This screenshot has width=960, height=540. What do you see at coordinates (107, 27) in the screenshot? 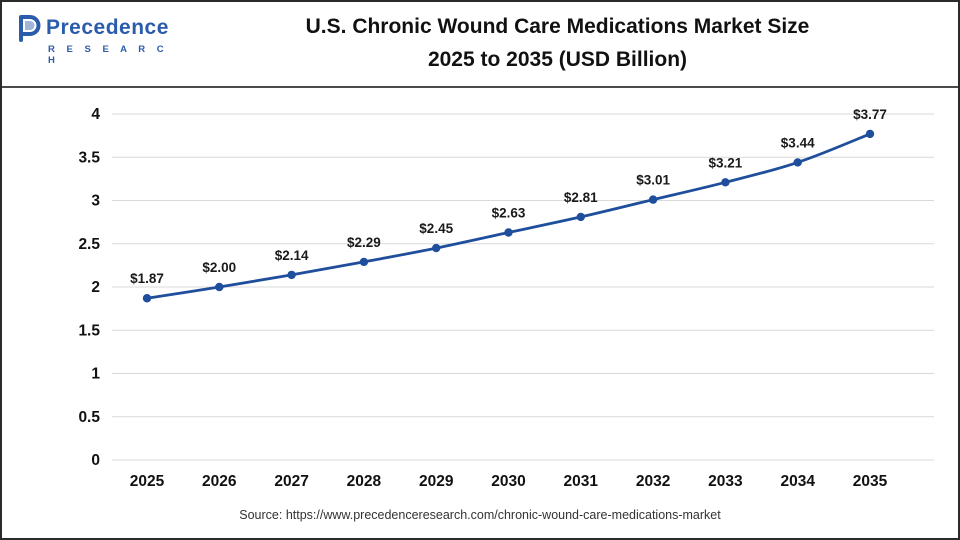
I see `logo-name-text: Precedence` at bounding box center [107, 27].